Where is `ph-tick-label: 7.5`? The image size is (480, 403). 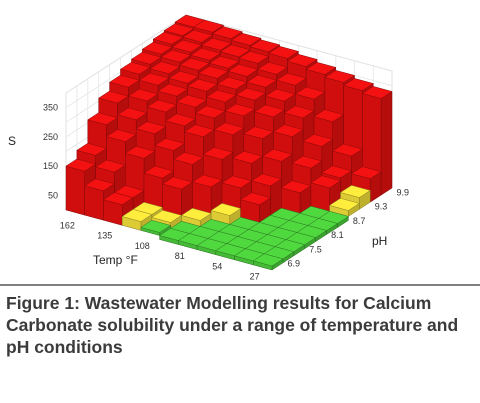
ph-tick-label: 7.5 is located at coordinates (315, 249).